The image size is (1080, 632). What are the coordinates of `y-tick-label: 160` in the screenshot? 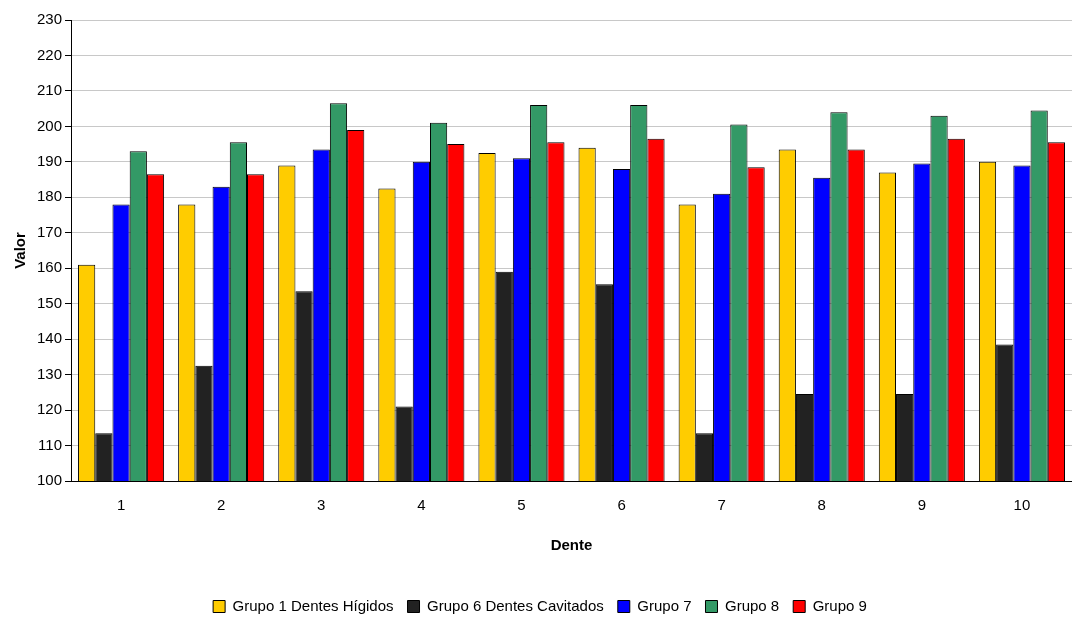 It's located at (50, 267).